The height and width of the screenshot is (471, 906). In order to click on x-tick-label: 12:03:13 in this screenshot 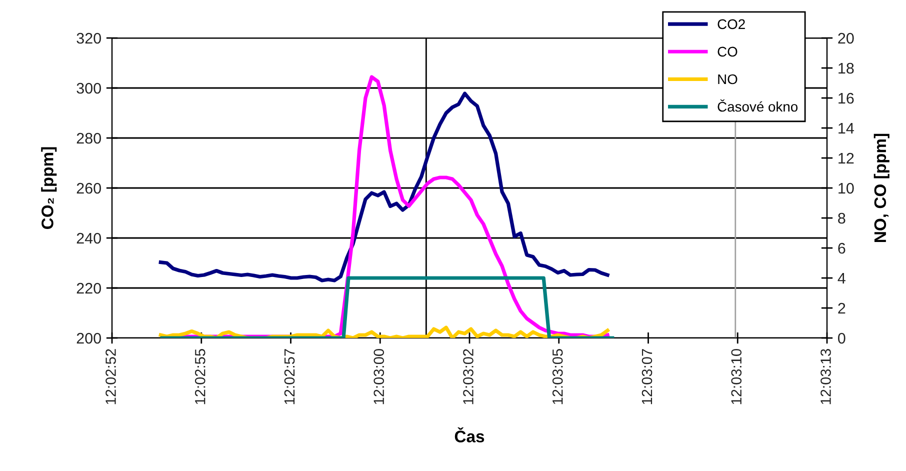, I will do `click(825, 376)`.